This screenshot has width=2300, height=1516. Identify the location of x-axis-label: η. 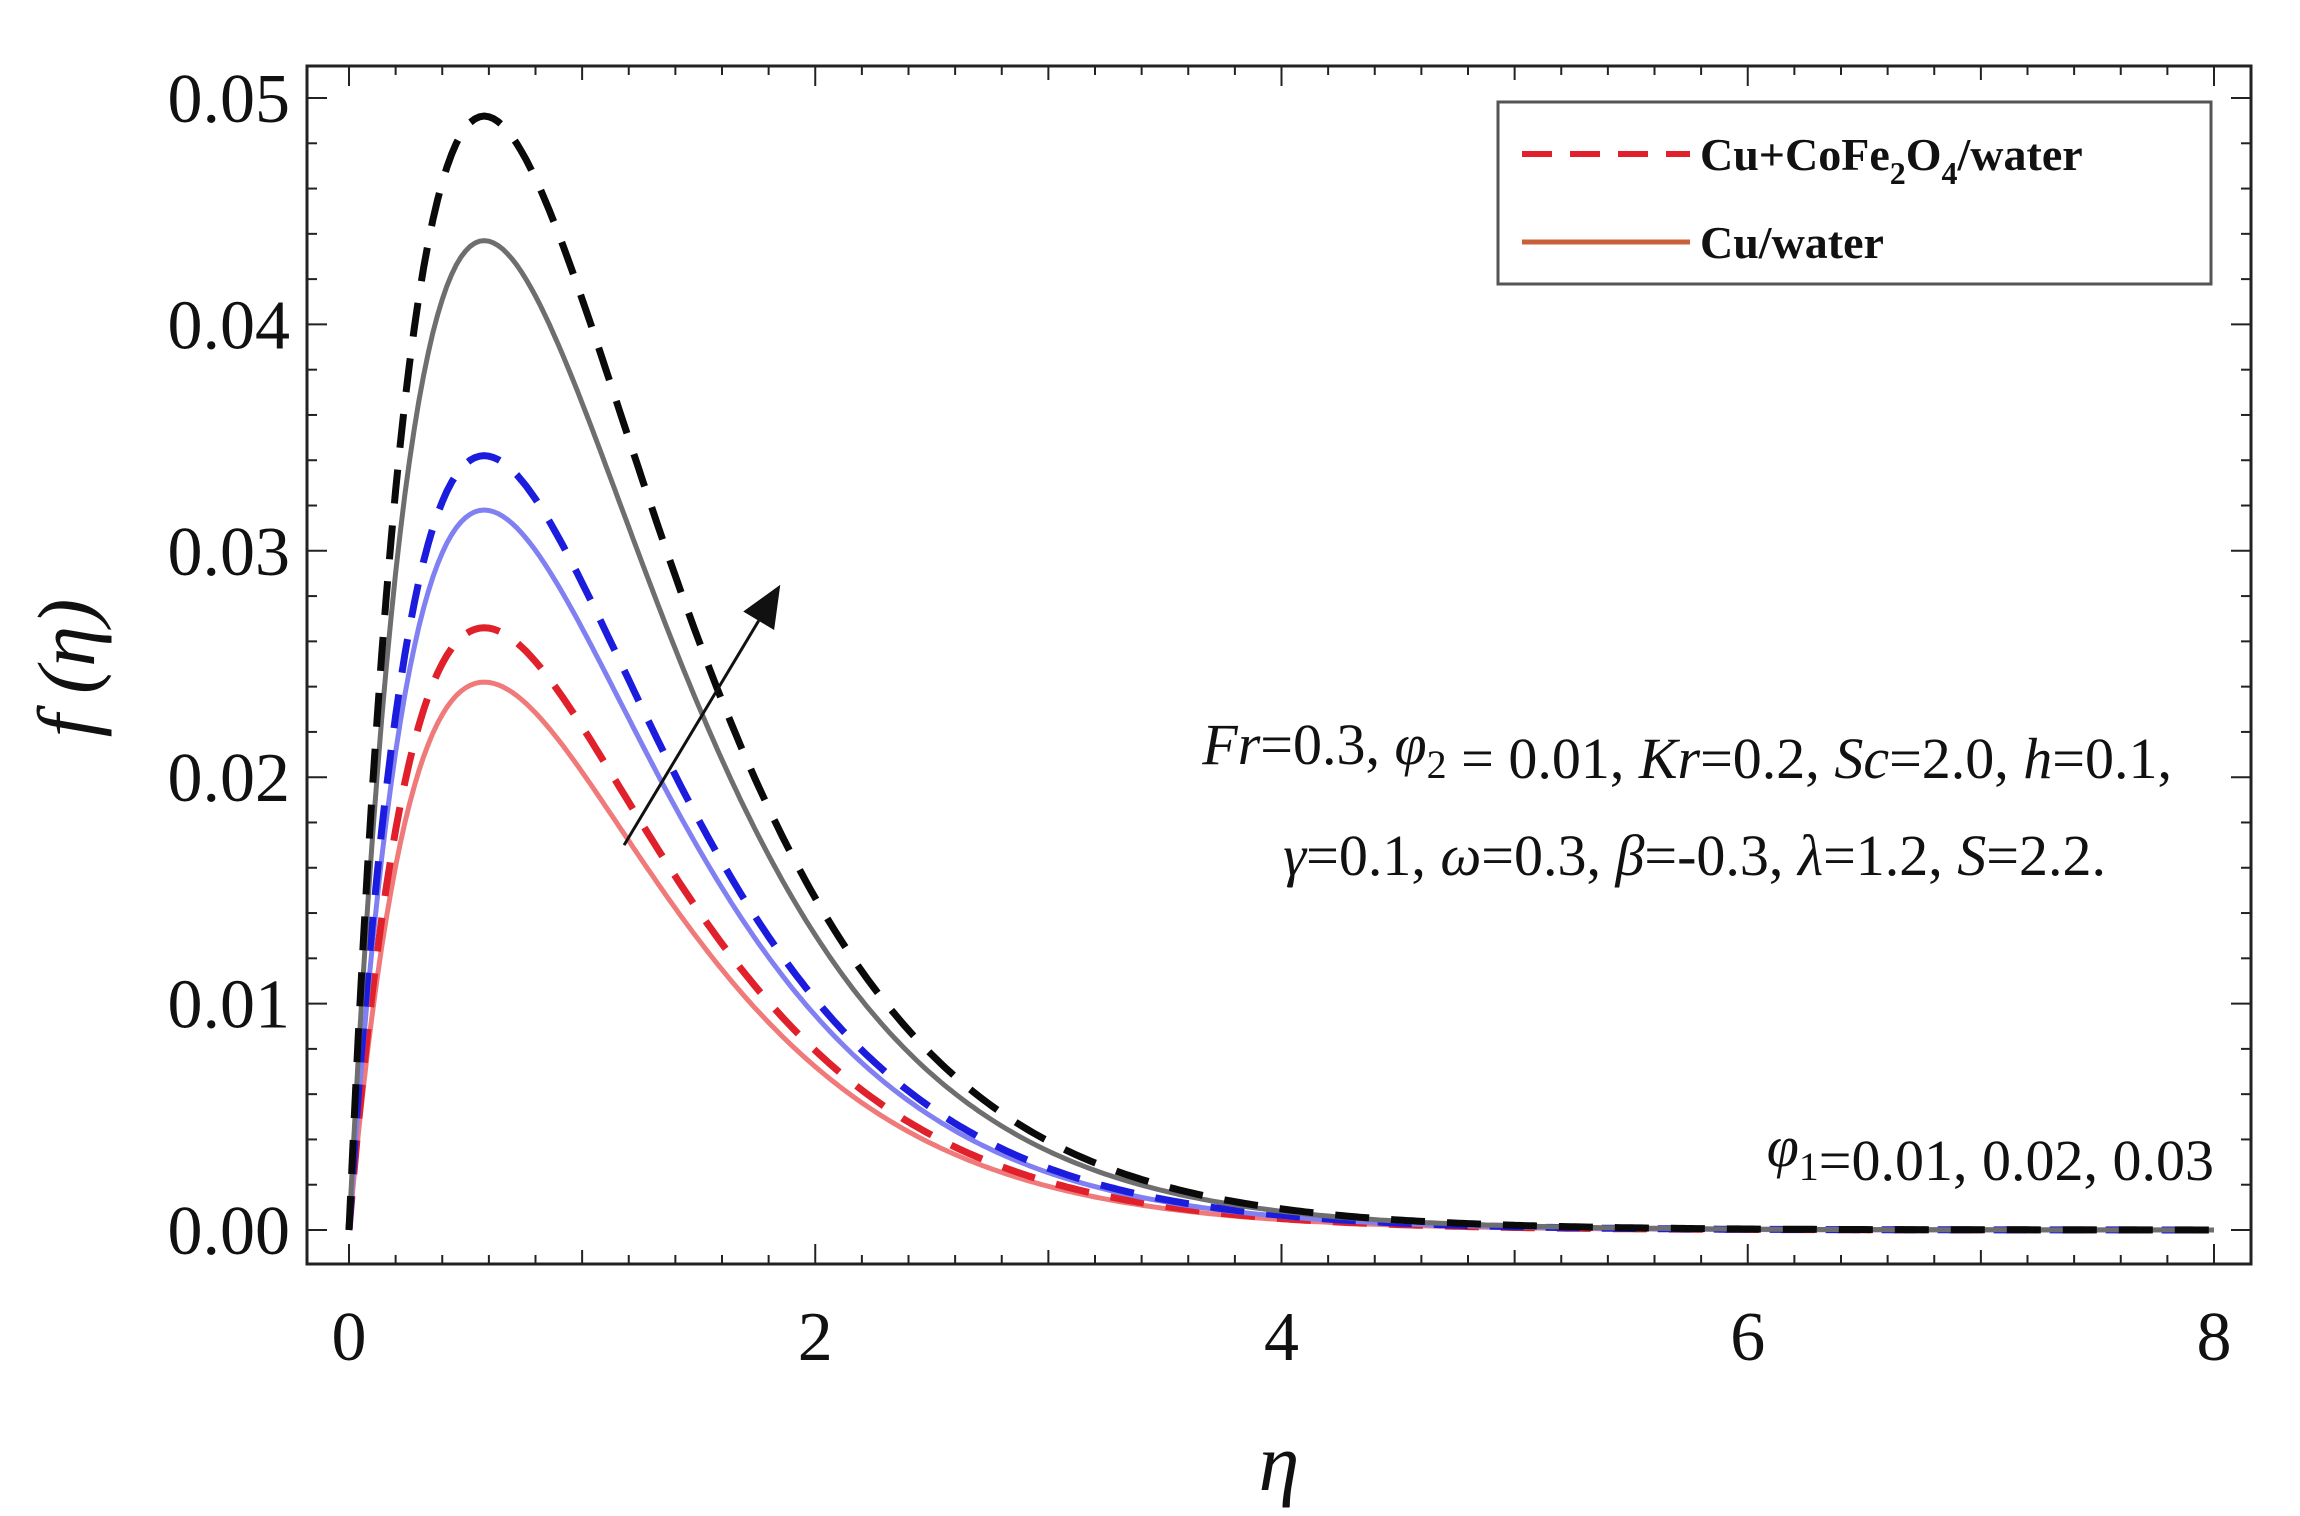
(1279, 1462).